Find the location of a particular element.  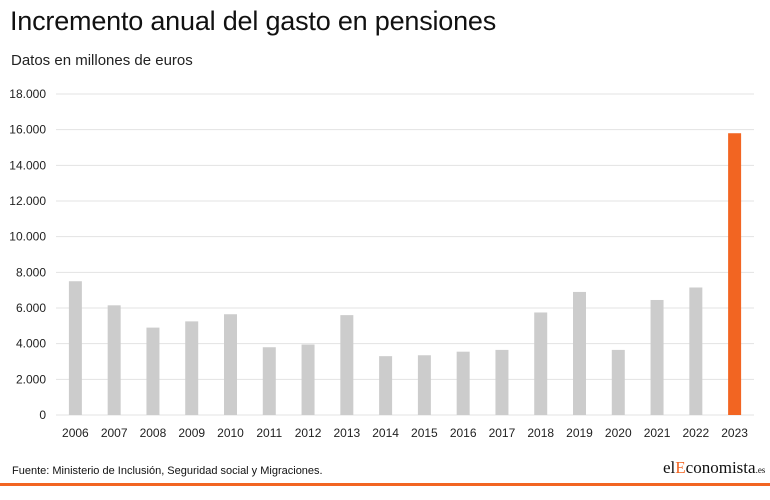

y-tick-label: 0 is located at coordinates (42, 415).